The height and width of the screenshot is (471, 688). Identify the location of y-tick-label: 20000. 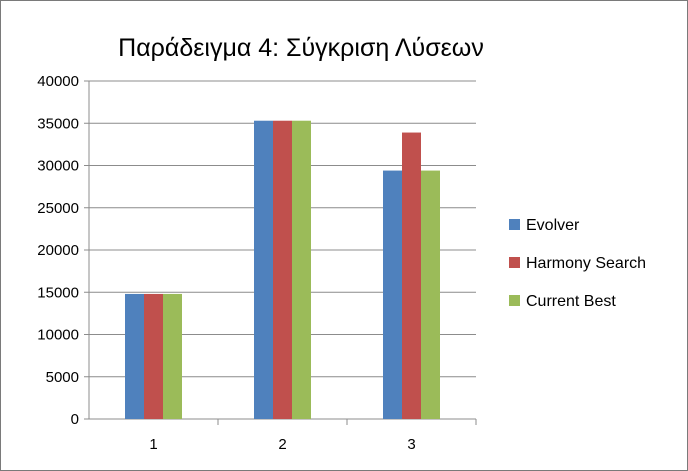
(58, 250).